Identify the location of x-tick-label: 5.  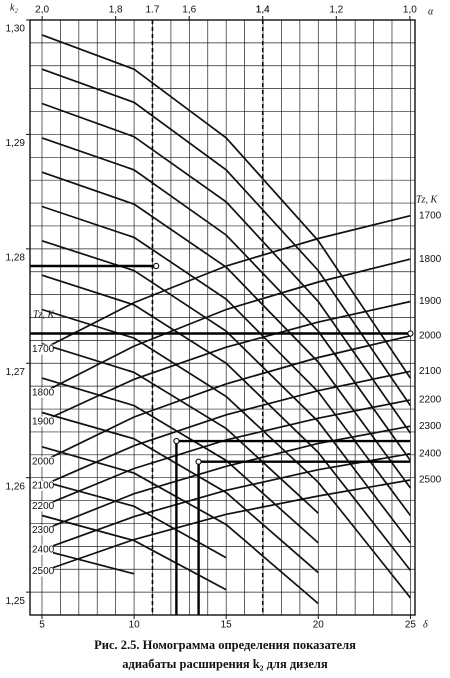
(42, 625).